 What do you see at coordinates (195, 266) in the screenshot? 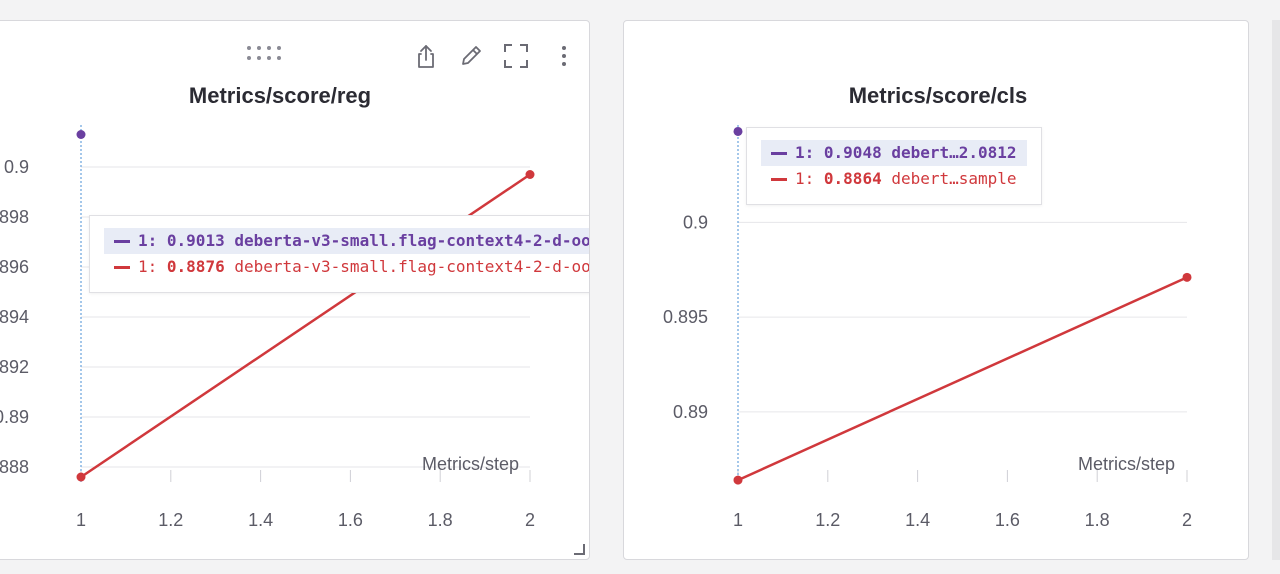
I see `legend-value: 0.8876` at bounding box center [195, 266].